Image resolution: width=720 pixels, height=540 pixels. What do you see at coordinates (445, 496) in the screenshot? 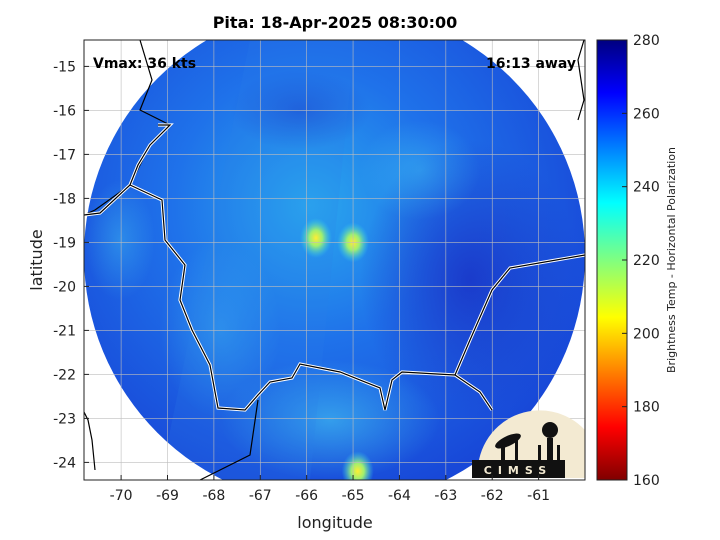
I see `x-tick-label: -63` at bounding box center [445, 496].